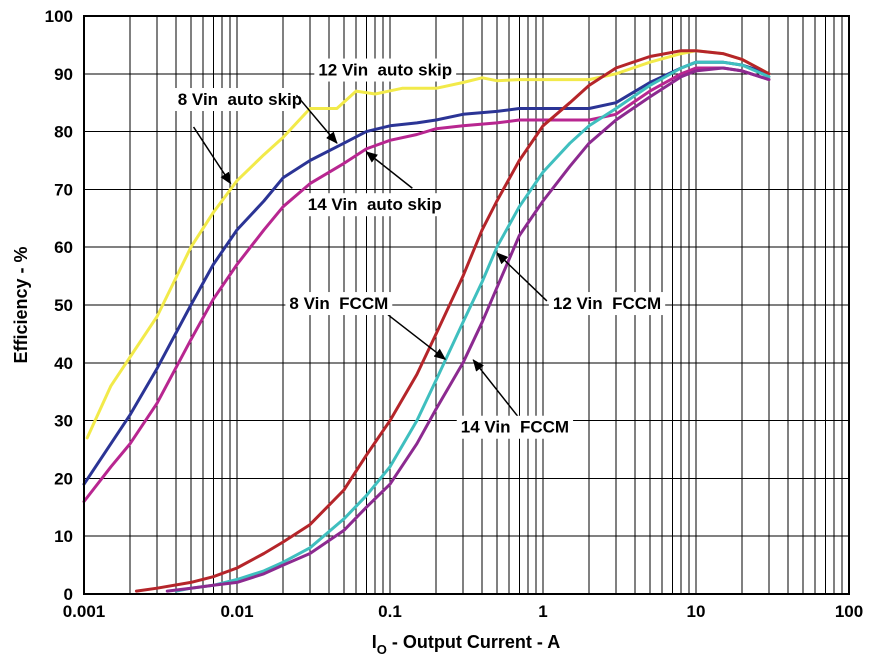  I want to click on y-tick-label: 70, so click(63, 189).